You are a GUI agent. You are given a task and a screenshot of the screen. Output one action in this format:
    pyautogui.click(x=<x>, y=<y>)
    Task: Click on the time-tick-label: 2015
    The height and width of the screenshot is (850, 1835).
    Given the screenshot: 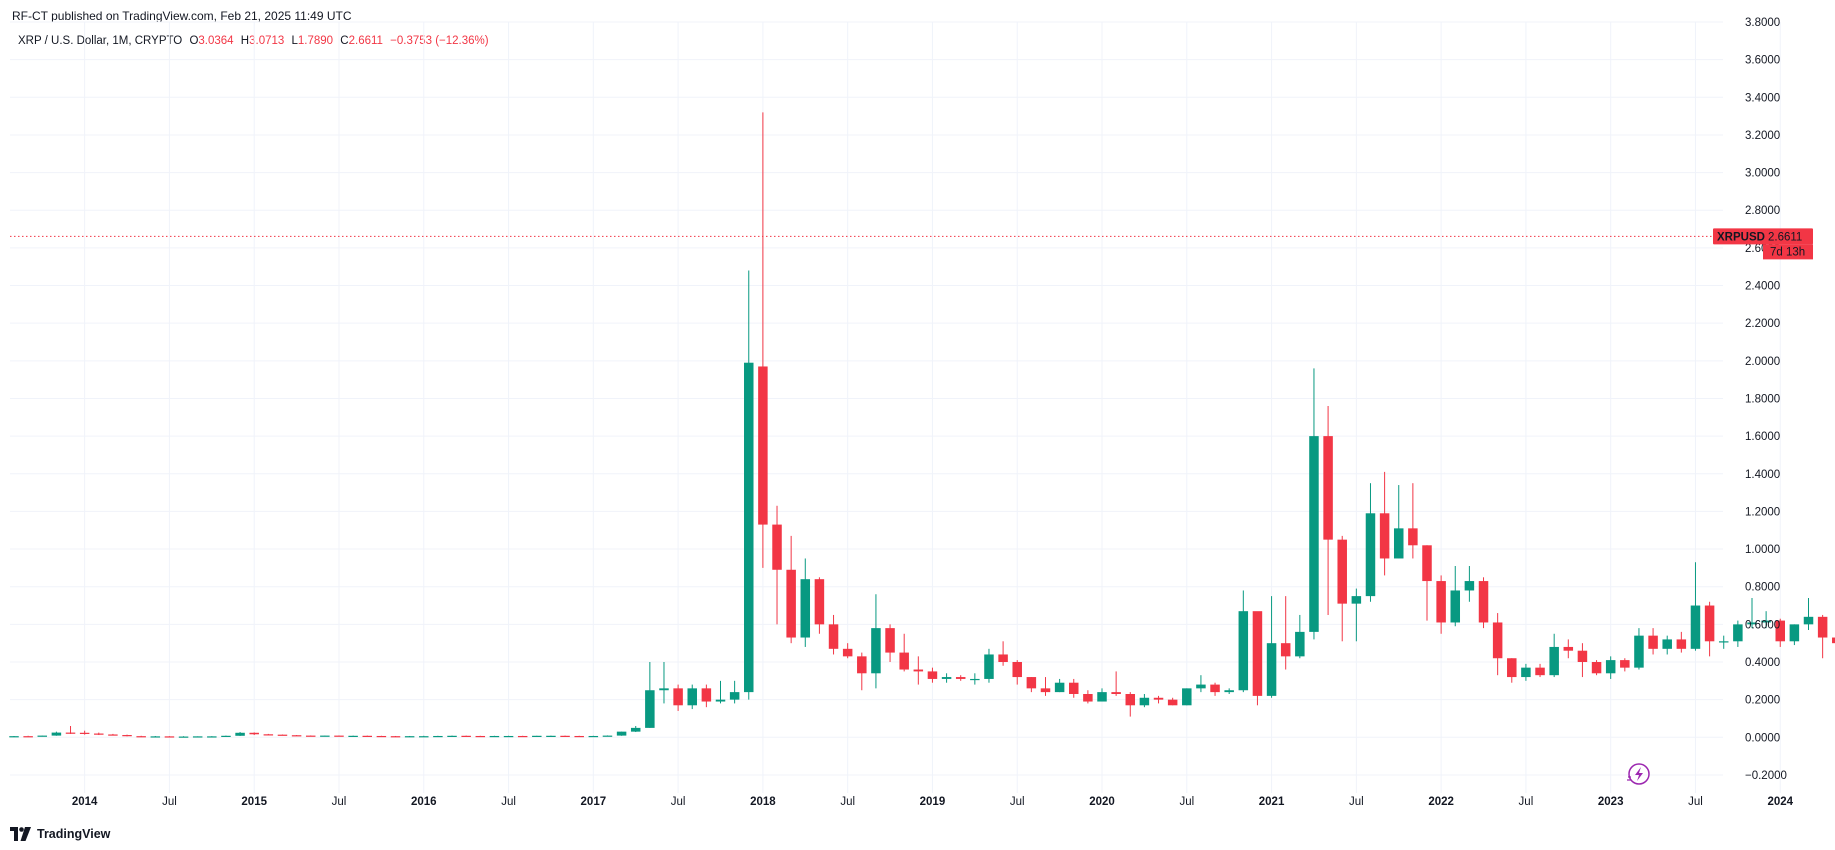 What is the action you would take?
    pyautogui.click(x=254, y=802)
    